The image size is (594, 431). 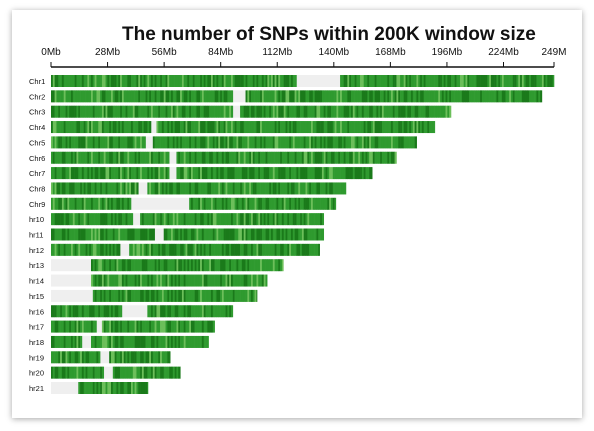 I want to click on chromosome-label: Chr4, so click(x=37, y=127).